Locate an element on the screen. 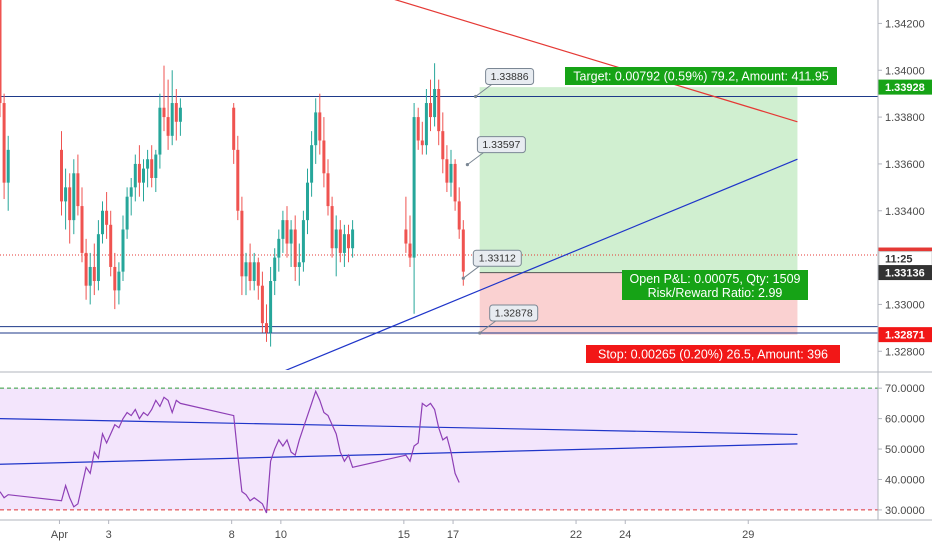  target-zone is located at coordinates (638, 180).